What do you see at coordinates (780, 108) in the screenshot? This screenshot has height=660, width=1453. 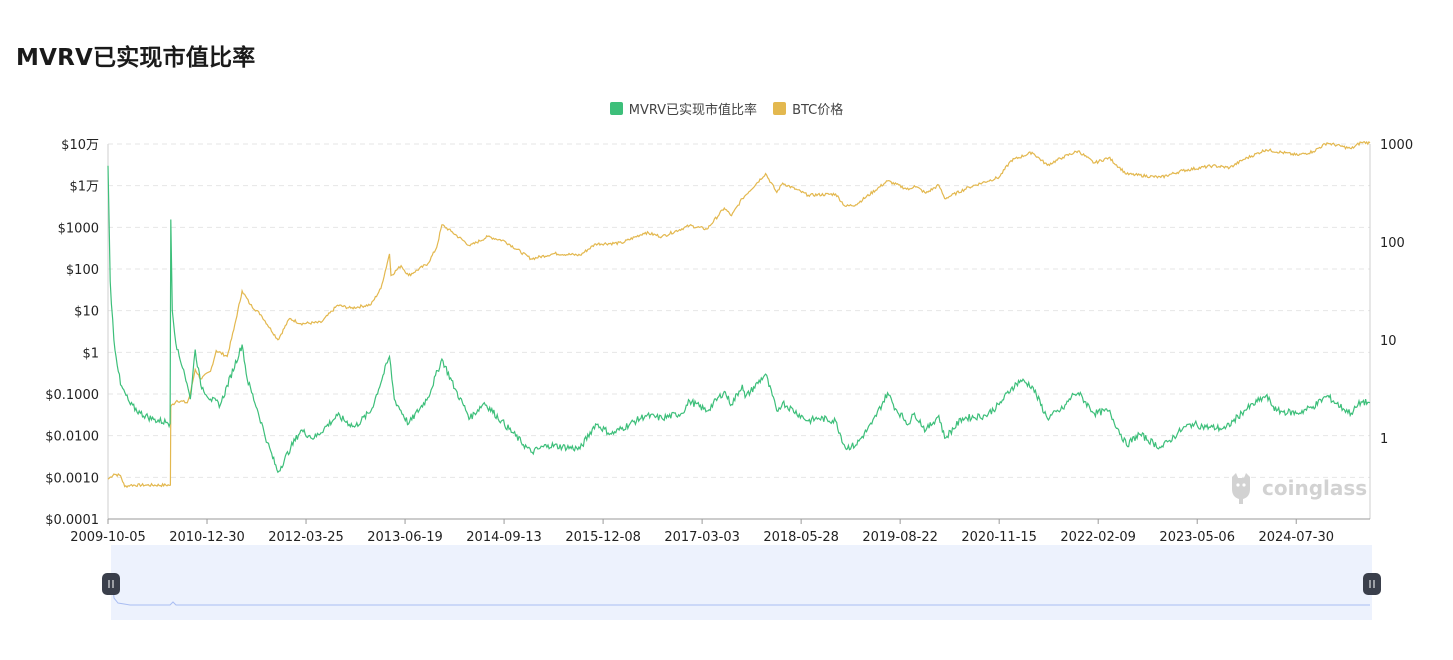 I see `btc-swatch-icon` at bounding box center [780, 108].